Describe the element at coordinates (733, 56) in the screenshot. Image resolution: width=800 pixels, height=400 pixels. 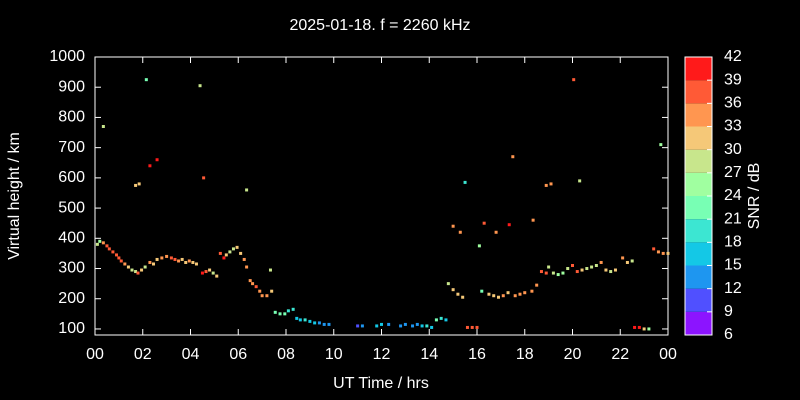
I see `colorbar-tick-label: 42` at that location.